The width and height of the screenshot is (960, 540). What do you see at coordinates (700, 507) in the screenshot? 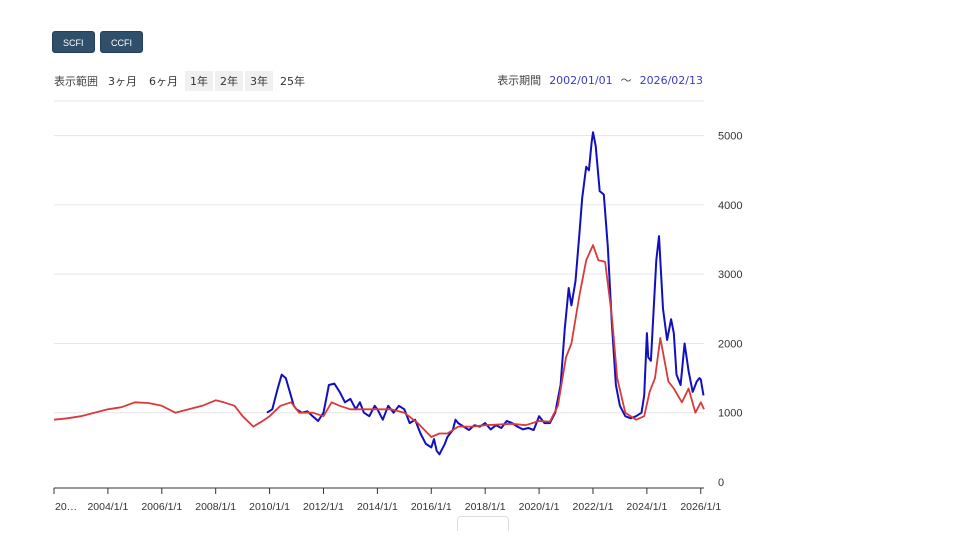
I see `x-tick-label: 2026/1/1` at bounding box center [700, 507].